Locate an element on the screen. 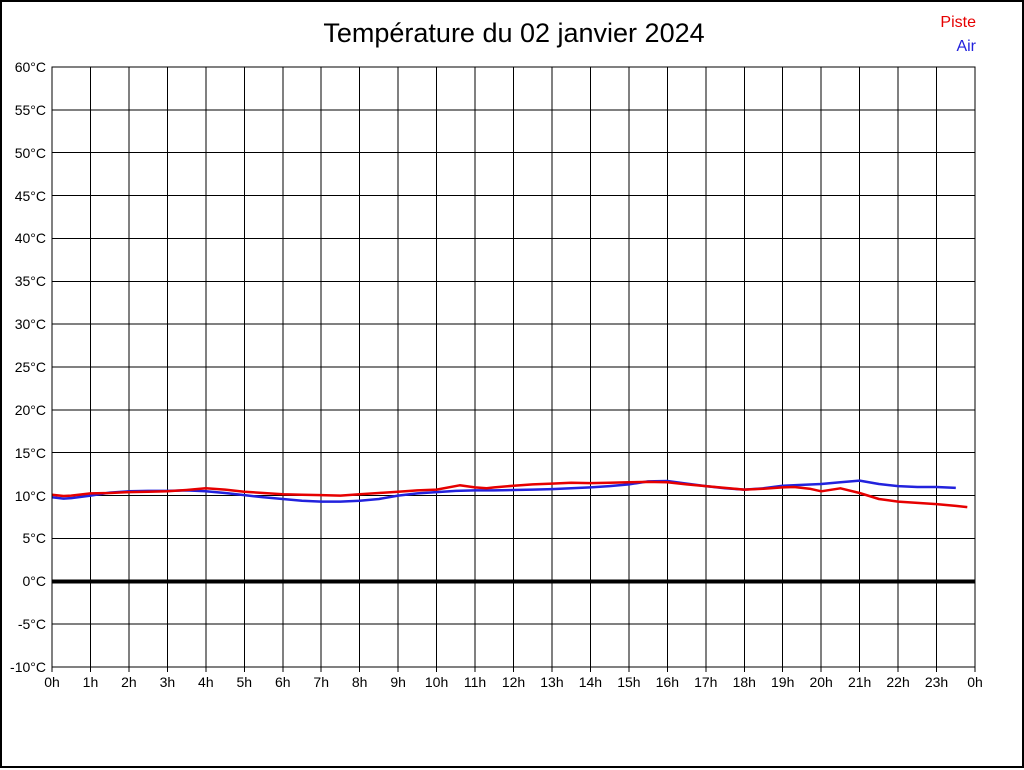 Image resolution: width=1024 pixels, height=770 pixels. legend-item-piste: Piste is located at coordinates (958, 22).